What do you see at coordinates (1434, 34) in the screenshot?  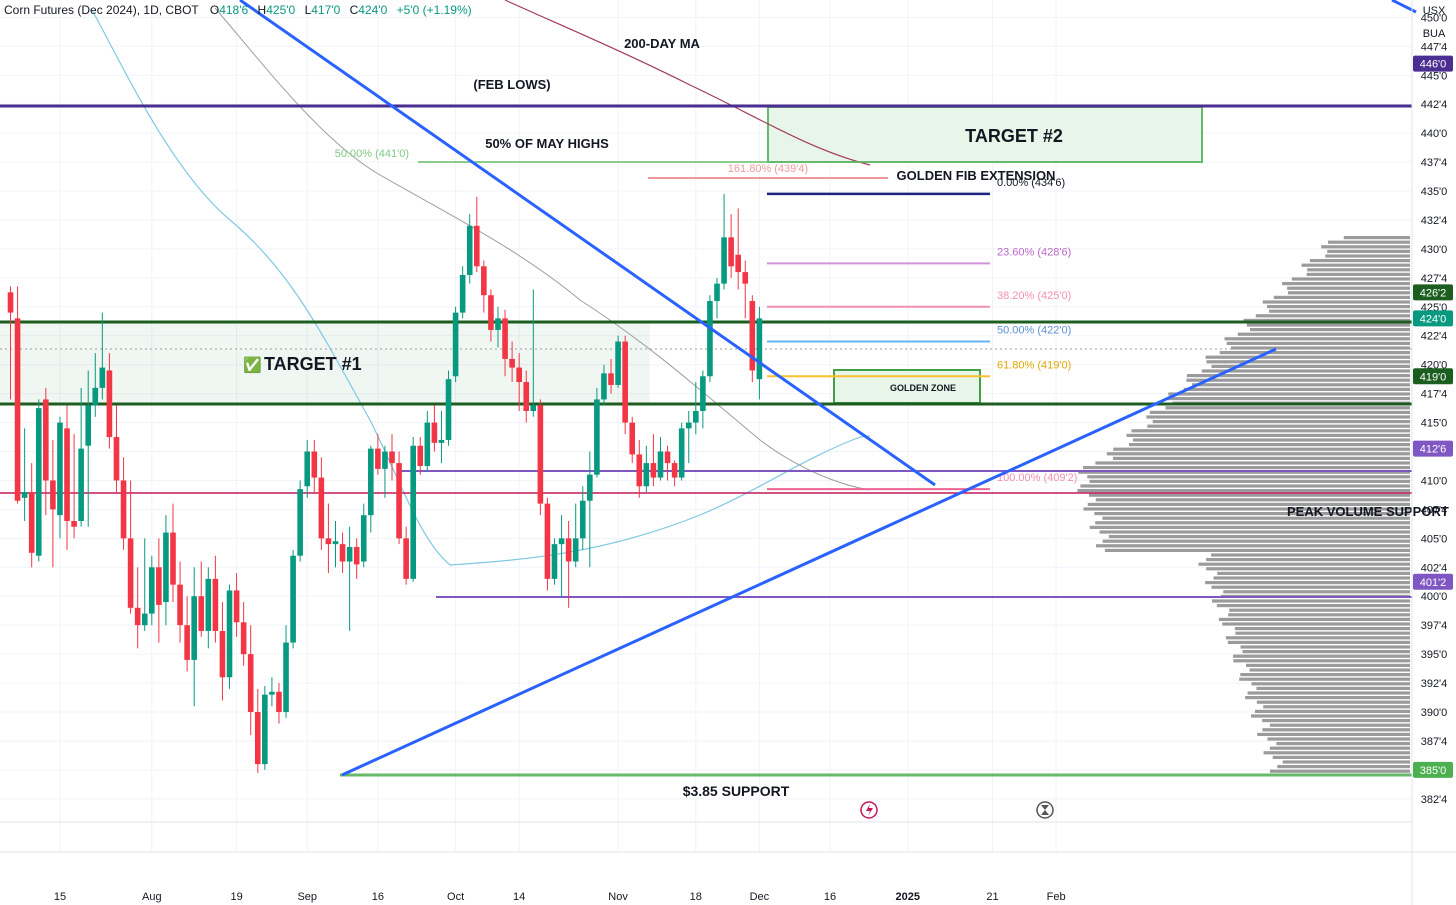 I see `unit-label: BUA` at bounding box center [1434, 34].